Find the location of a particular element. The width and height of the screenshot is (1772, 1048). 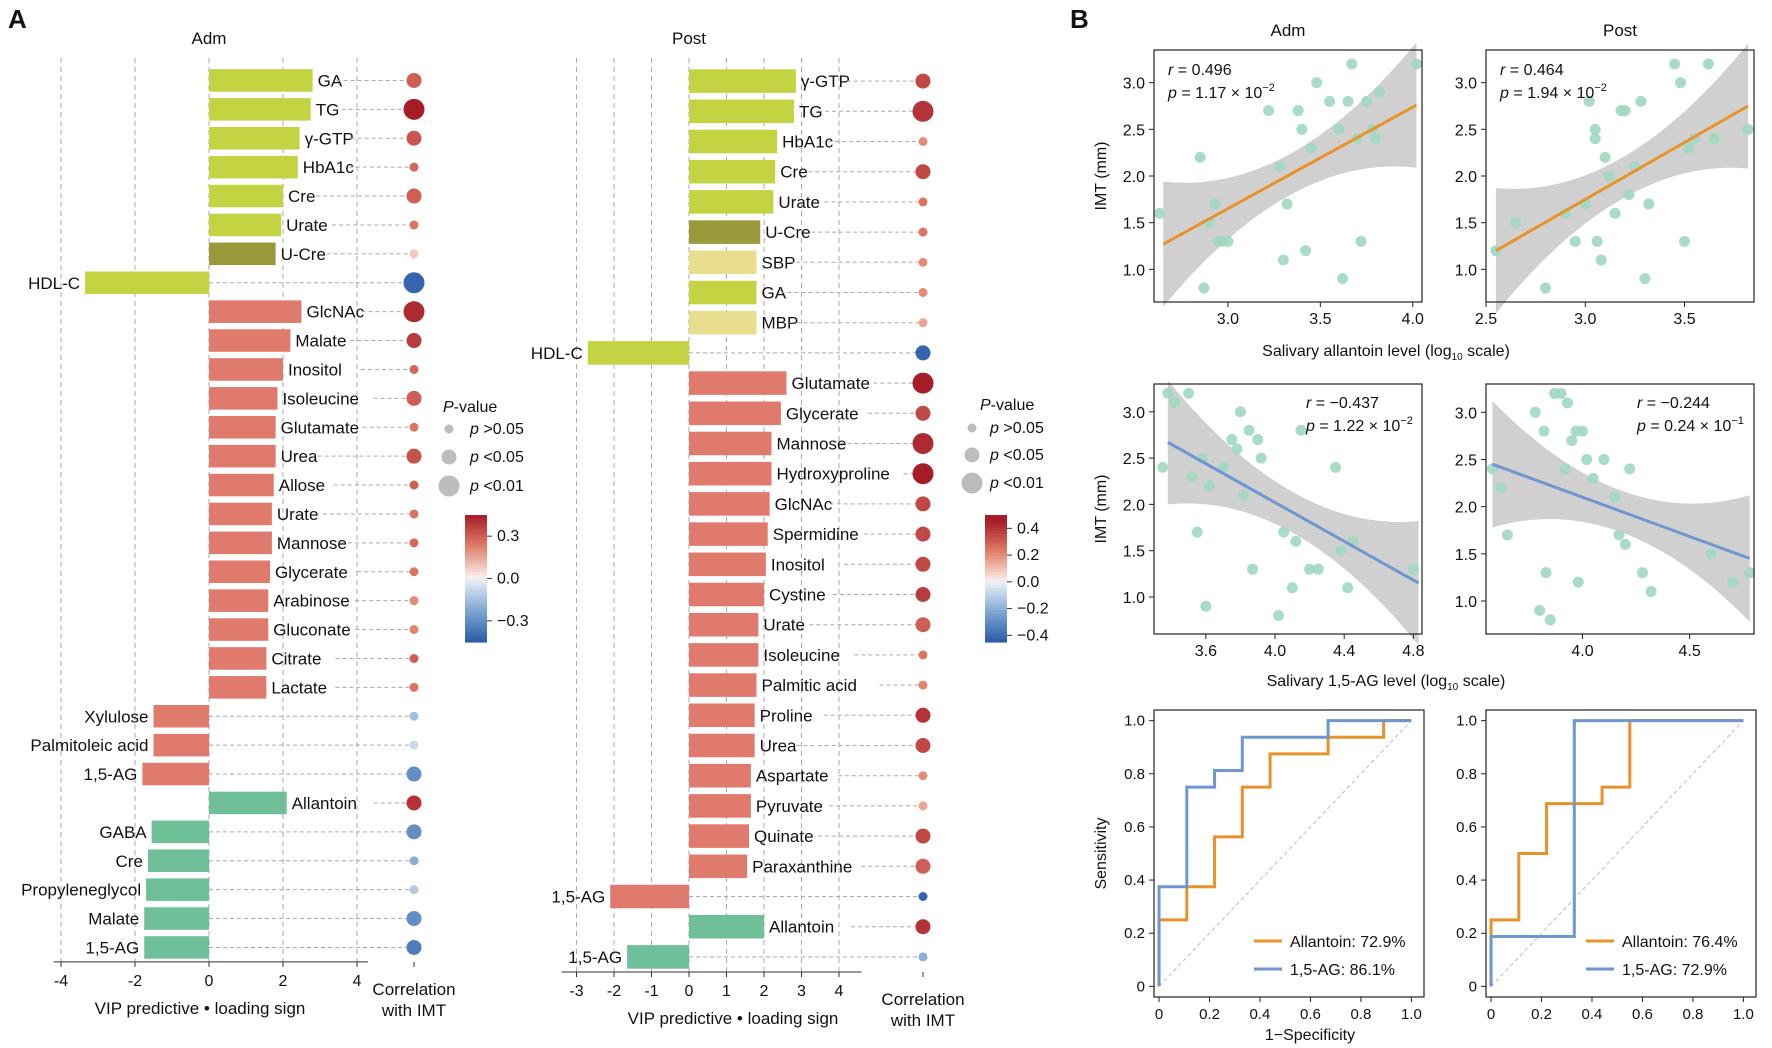

vip-bar-label: Pyruvate is located at coordinates (789, 806).